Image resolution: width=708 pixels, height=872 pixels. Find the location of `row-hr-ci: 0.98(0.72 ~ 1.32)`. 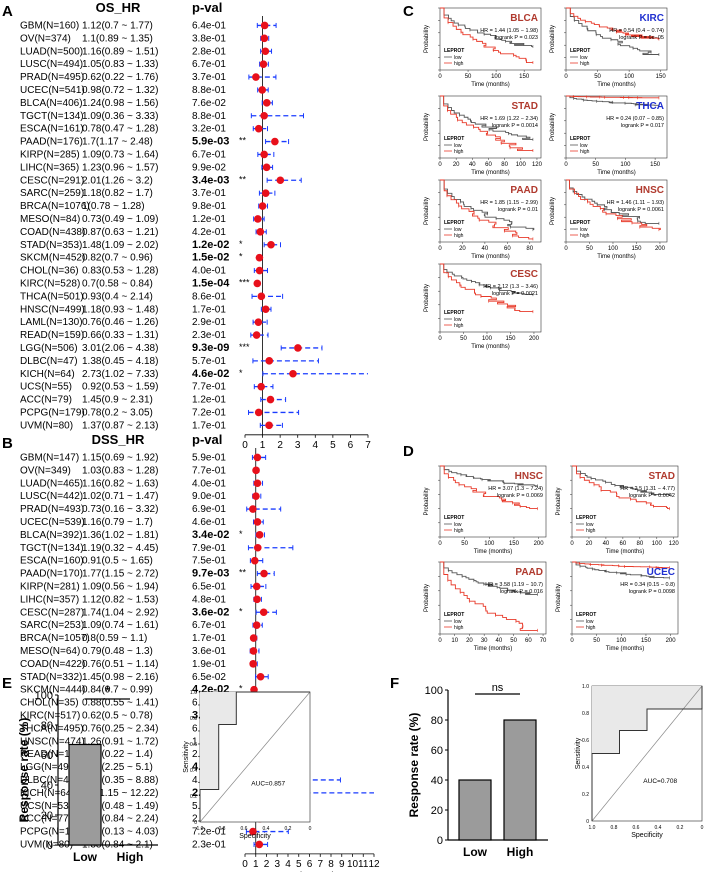

row-hr-ci: 0.98(0.72 ~ 1.32) is located at coordinates (120, 90).